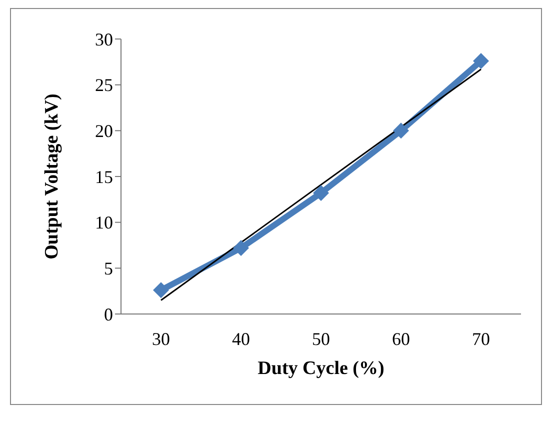  Describe the element at coordinates (321, 368) in the screenshot. I see `x-axis-title: Duty Cycle (%)` at that location.